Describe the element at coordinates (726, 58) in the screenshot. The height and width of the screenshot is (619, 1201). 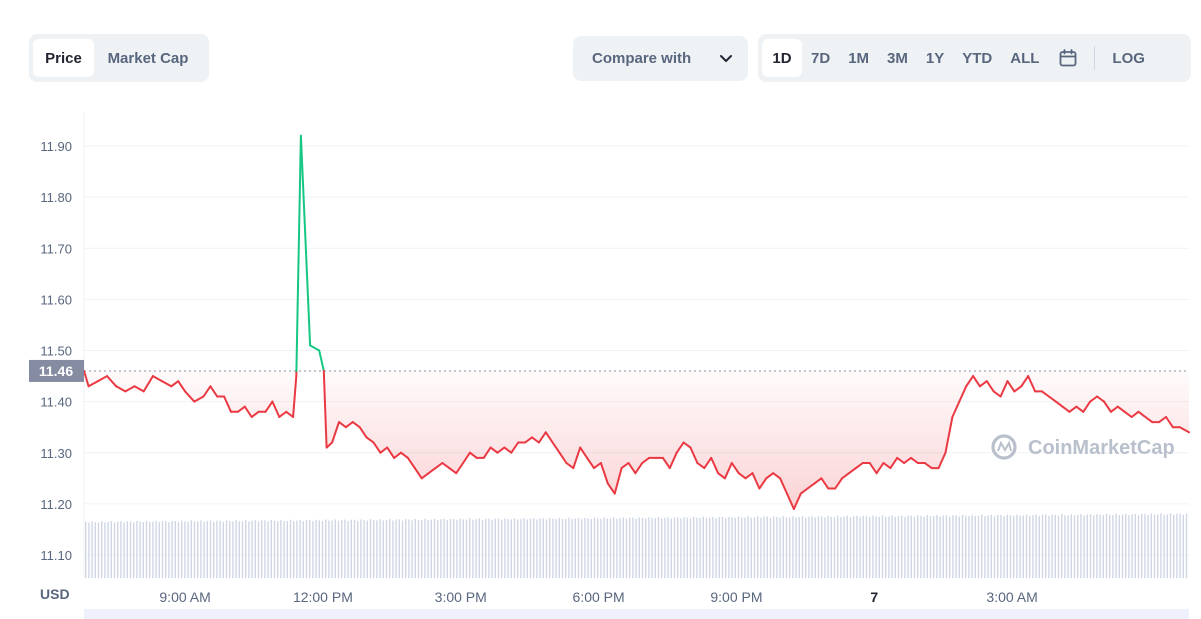
I see `chevron-down-icon` at that location.